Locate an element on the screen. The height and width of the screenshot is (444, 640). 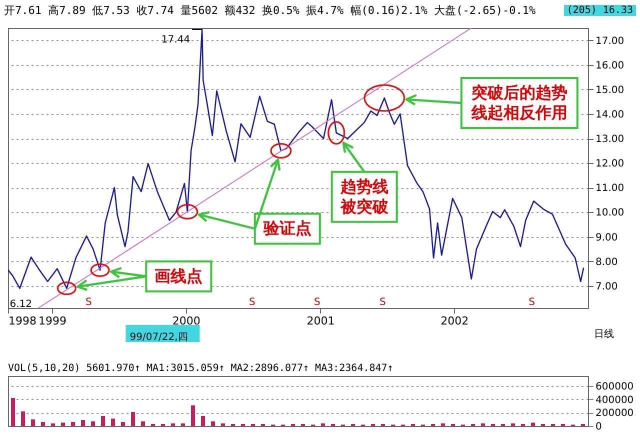
y-tick-label: 9.00 is located at coordinates (607, 238).